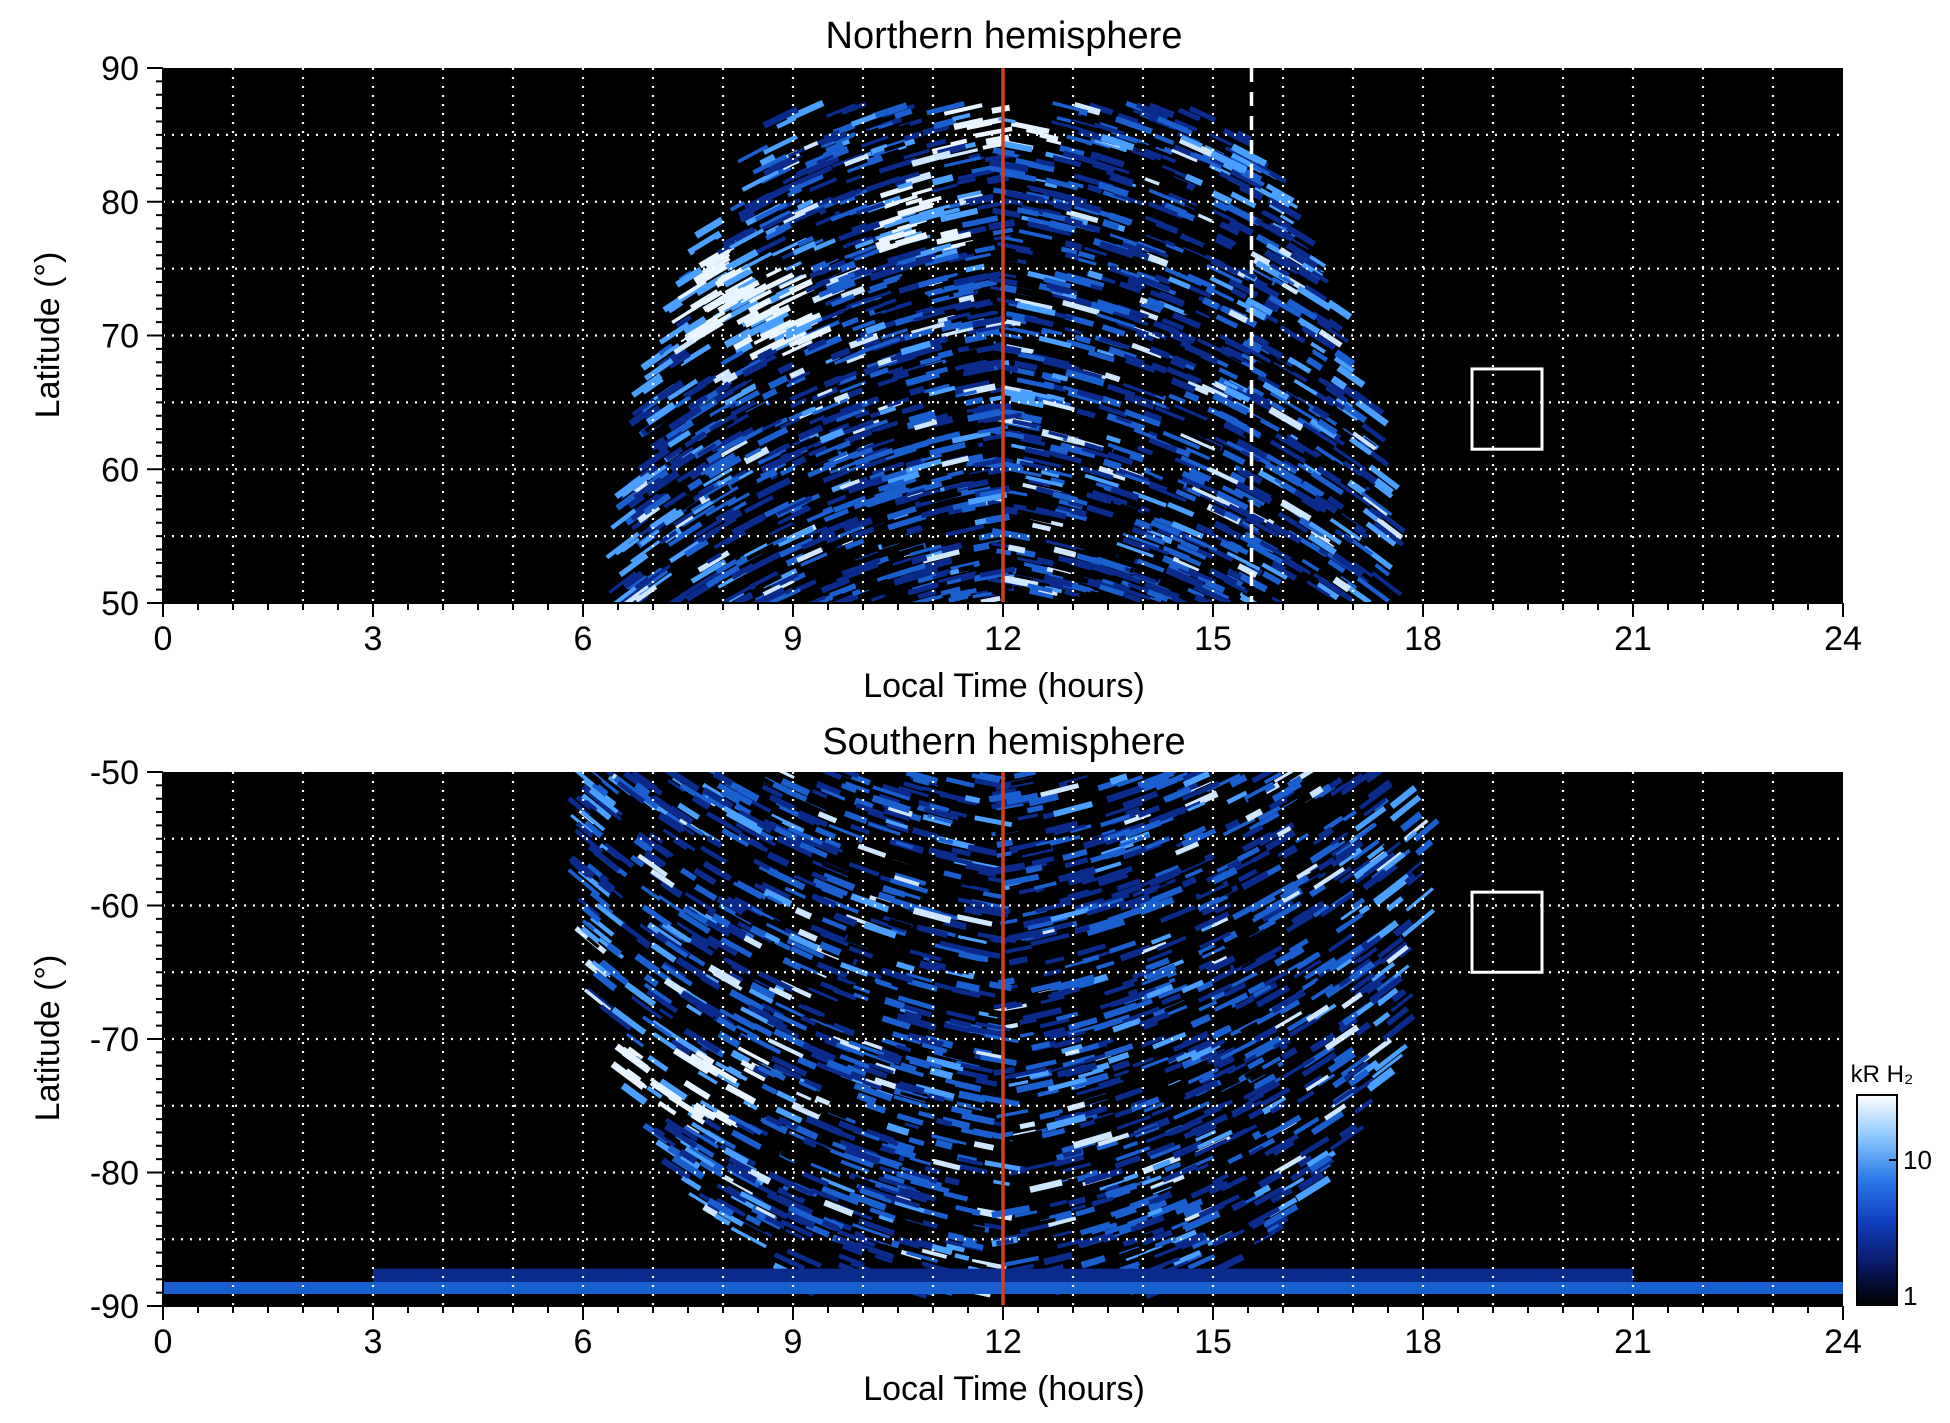 This screenshot has height=1423, width=1950. What do you see at coordinates (1507, 932) in the screenshot?
I see `south-box-marker` at bounding box center [1507, 932].